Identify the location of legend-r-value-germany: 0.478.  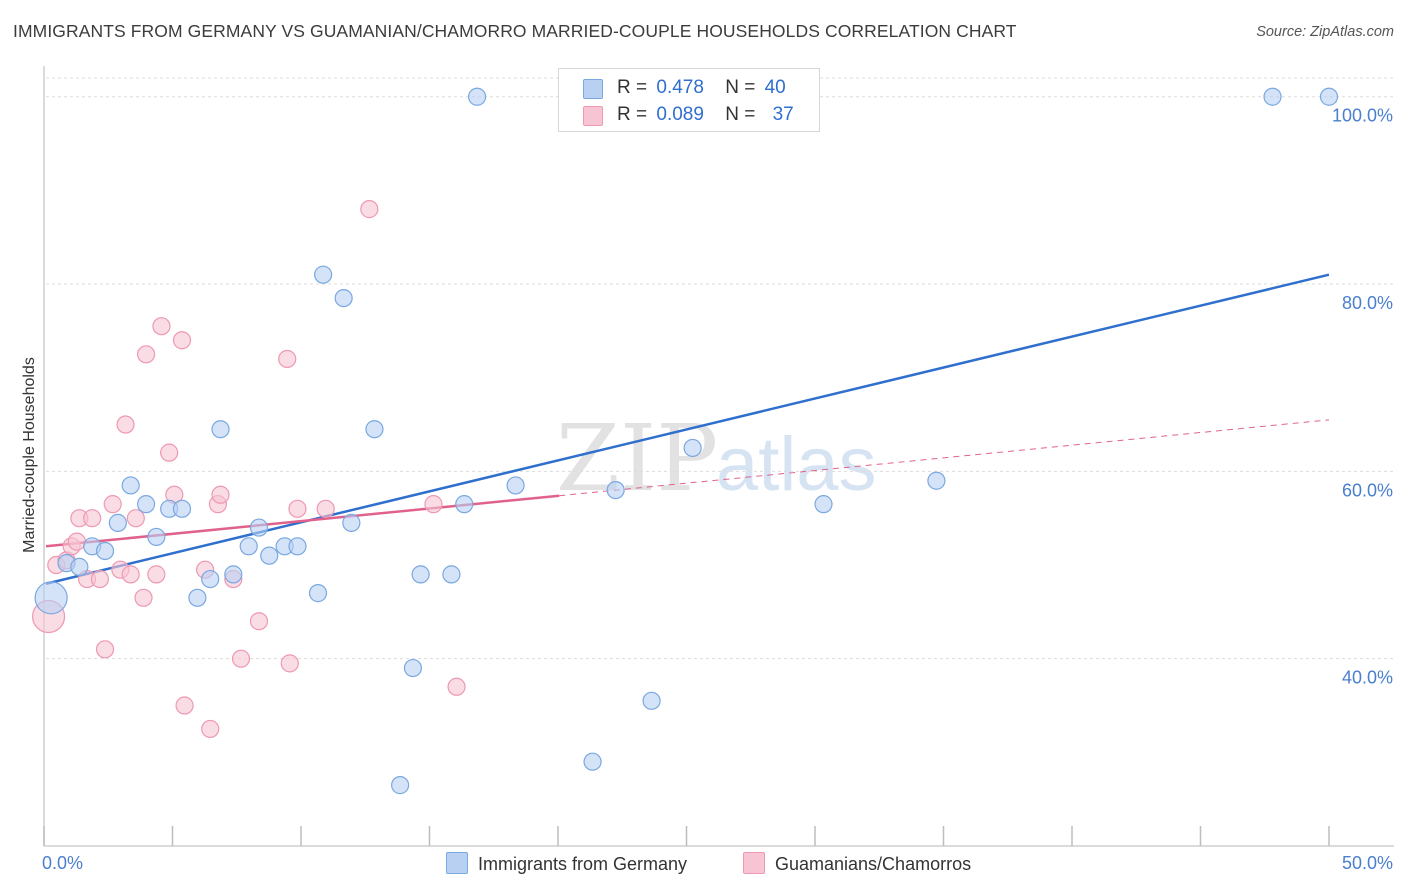
(680, 87).